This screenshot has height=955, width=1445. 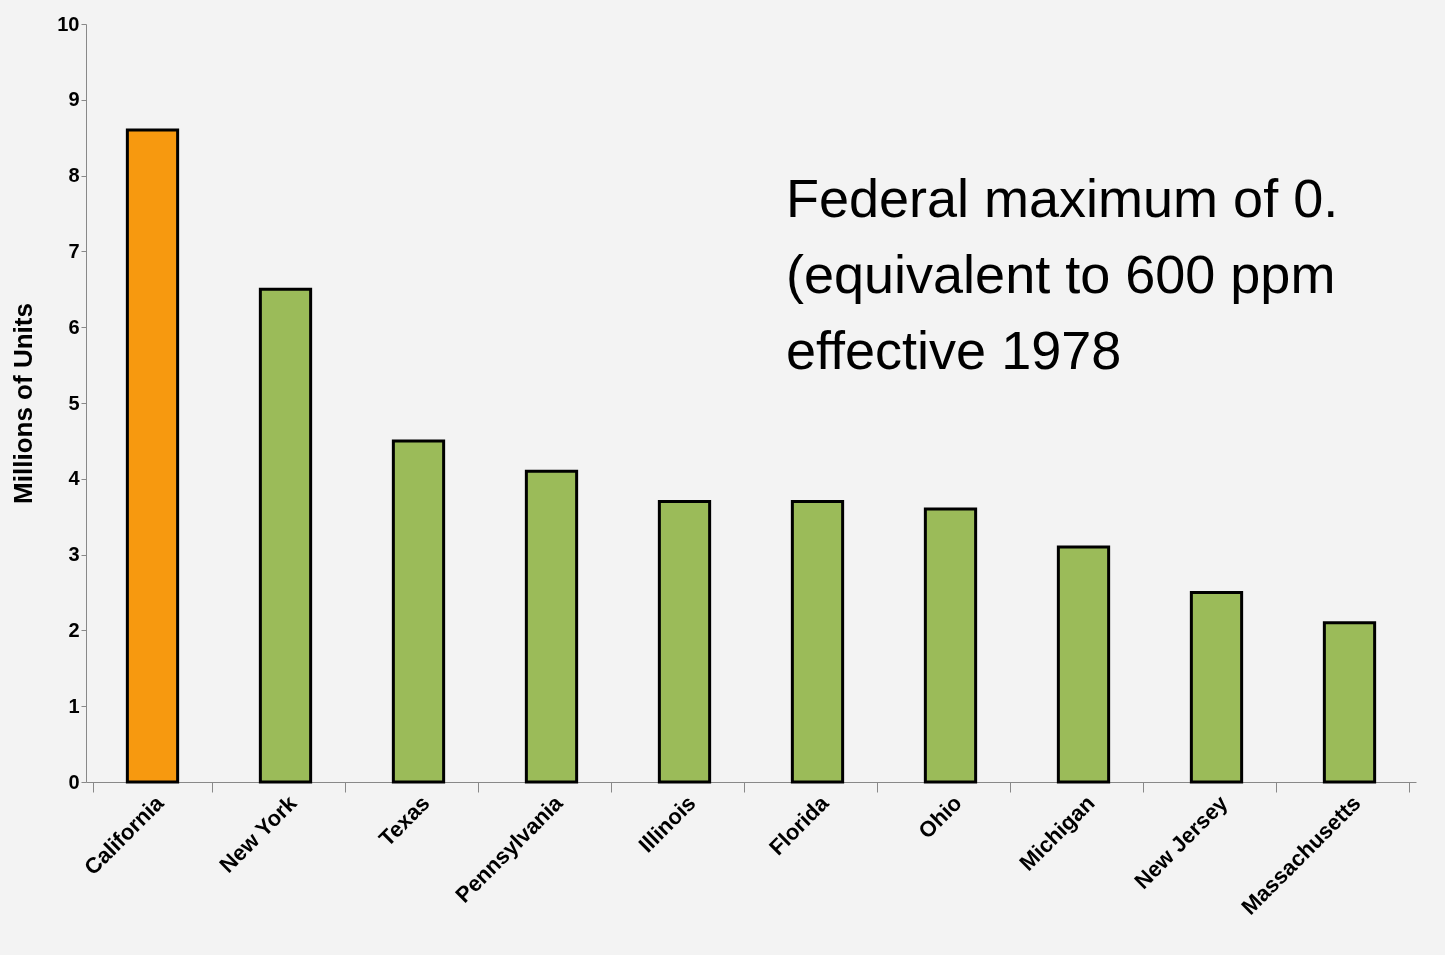 I want to click on y-tick-label: 8, so click(x=74, y=175).